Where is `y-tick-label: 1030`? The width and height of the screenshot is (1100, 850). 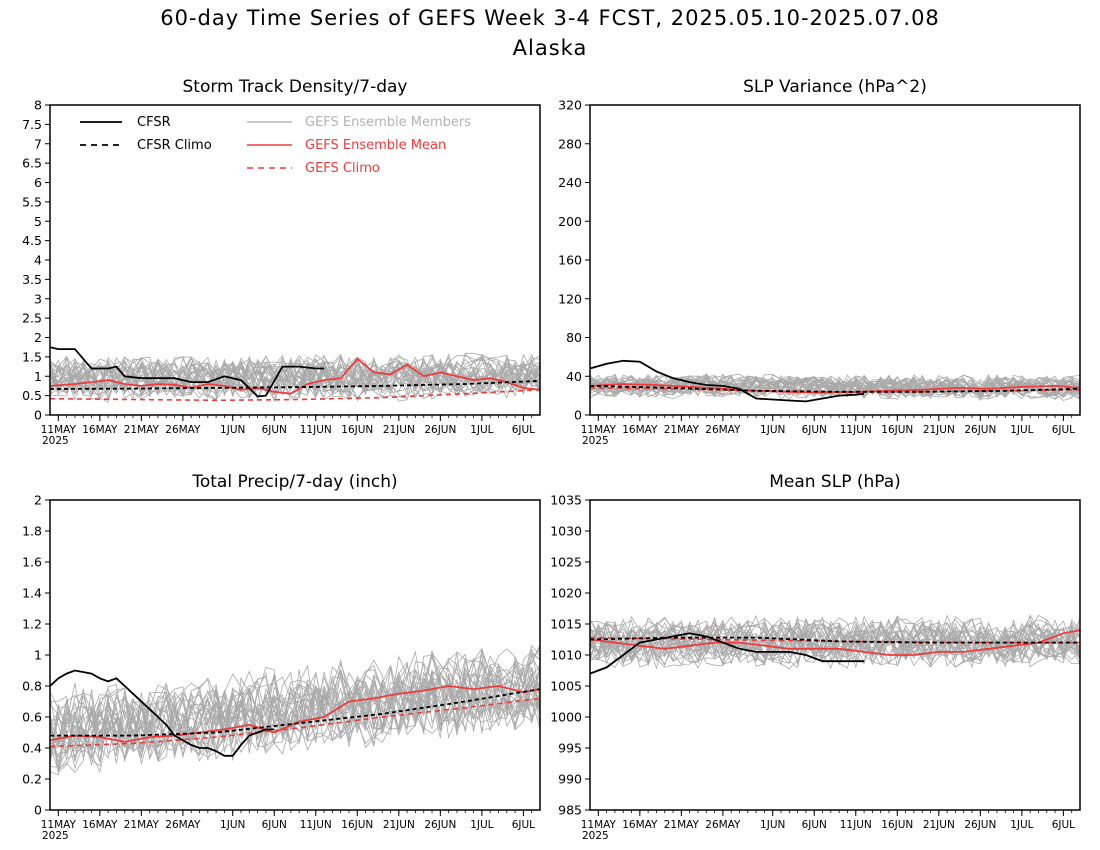
y-tick-label: 1030 is located at coordinates (566, 531).